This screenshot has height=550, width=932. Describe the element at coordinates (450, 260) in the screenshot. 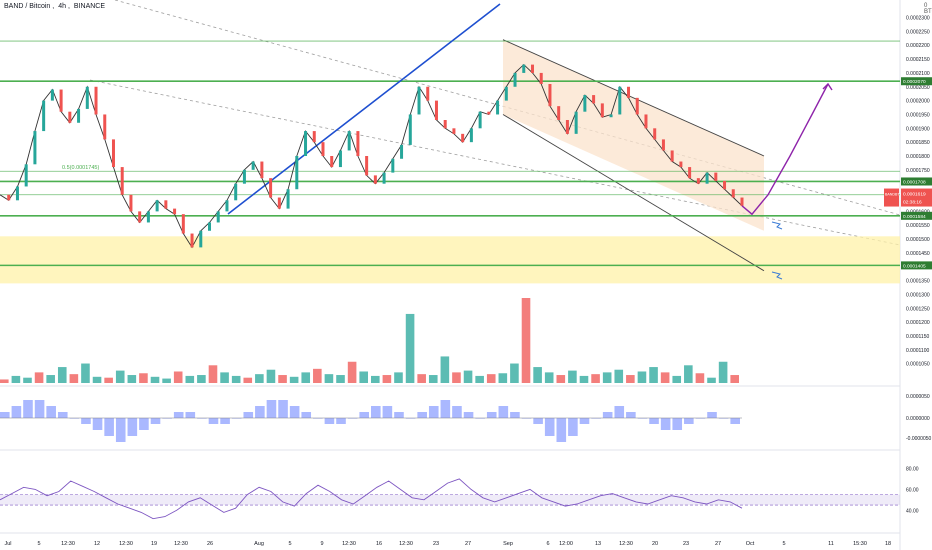

I see `support-zone` at that location.